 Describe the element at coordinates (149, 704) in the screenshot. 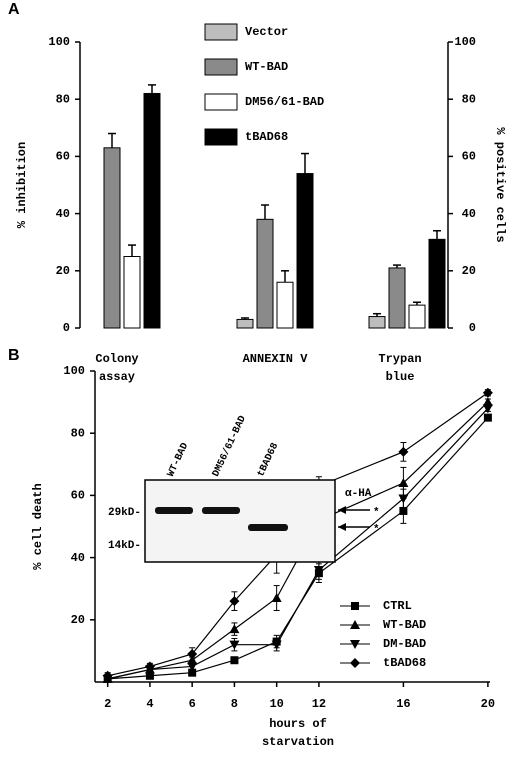

I see `x-tick-label: 4` at that location.